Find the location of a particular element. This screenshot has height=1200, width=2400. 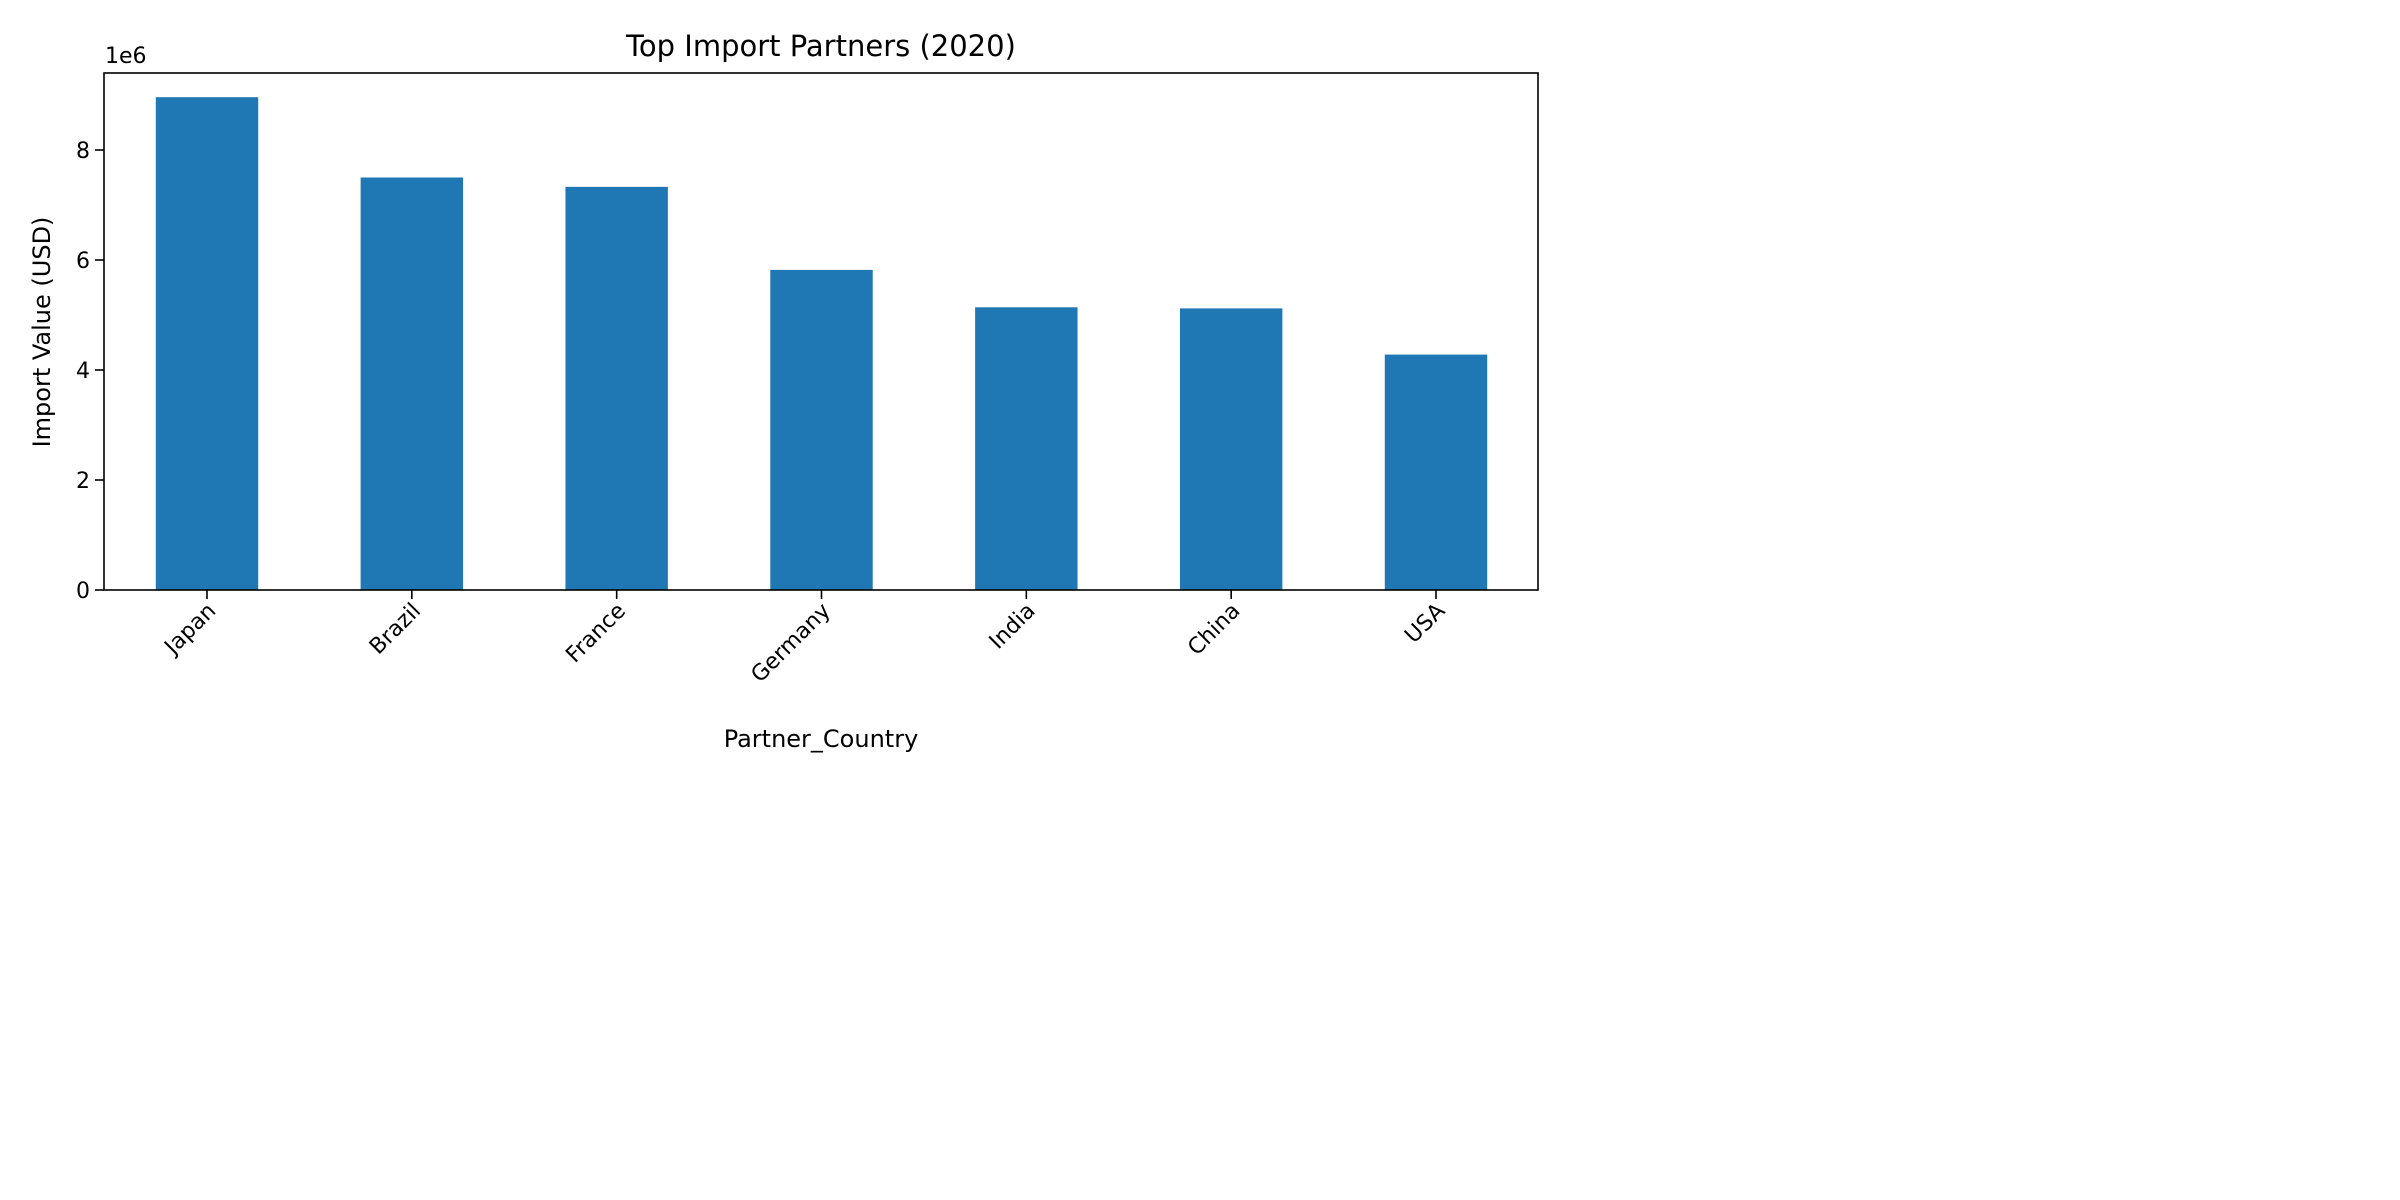

y-scale-label: 1e6 is located at coordinates (126, 56).